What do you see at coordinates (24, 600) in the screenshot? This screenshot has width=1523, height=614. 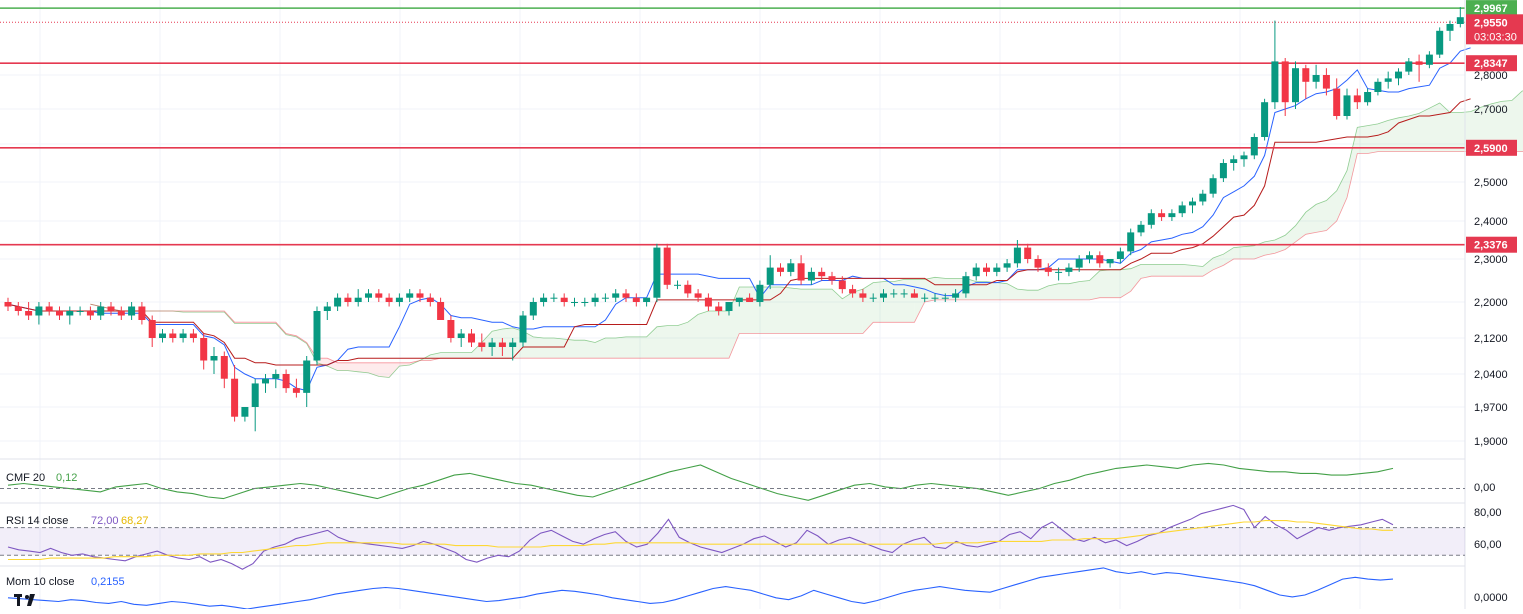 I see `tradingview-logo-icon` at bounding box center [24, 600].